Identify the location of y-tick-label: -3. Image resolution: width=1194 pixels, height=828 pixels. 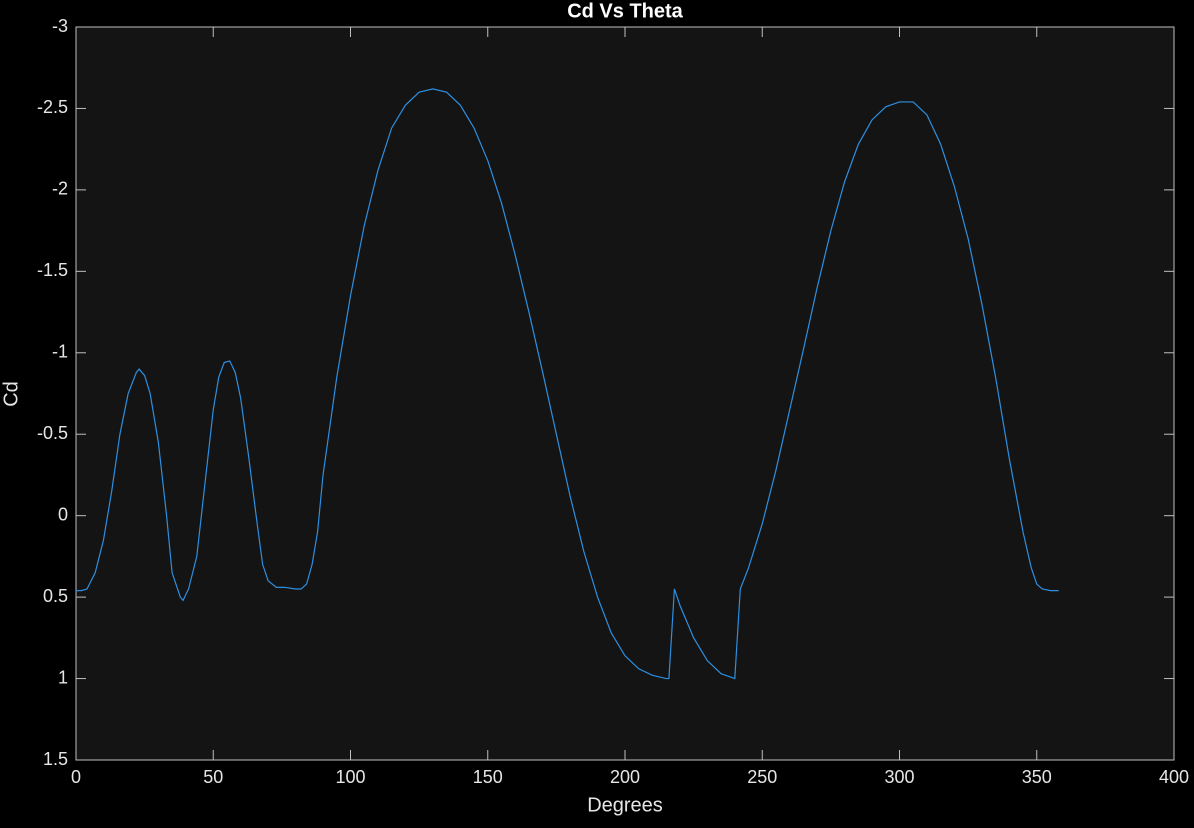
(60, 26).